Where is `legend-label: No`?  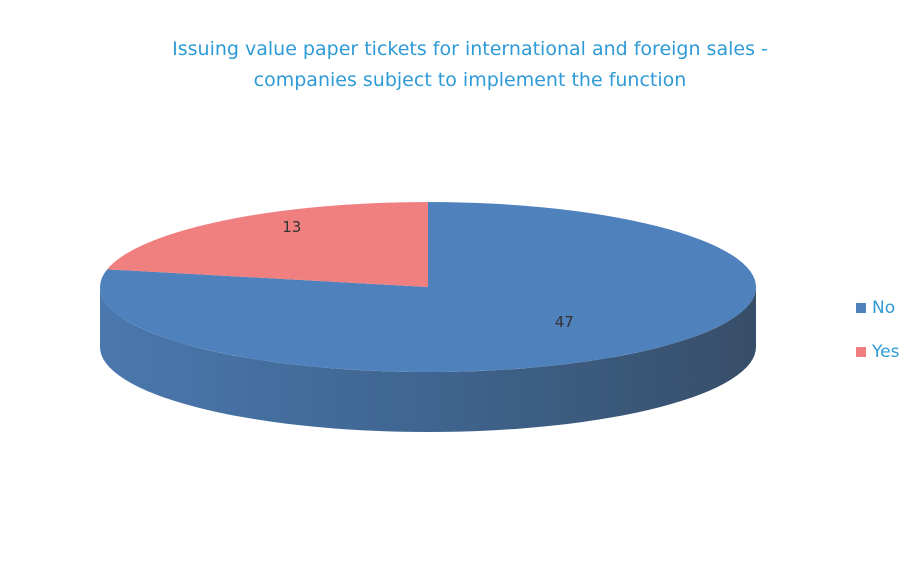
legend-label: No is located at coordinates (883, 308).